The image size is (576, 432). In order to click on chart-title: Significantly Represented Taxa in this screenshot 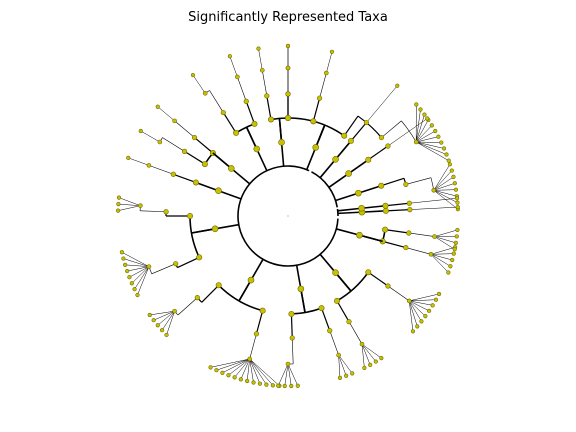, I will do `click(288, 17)`.